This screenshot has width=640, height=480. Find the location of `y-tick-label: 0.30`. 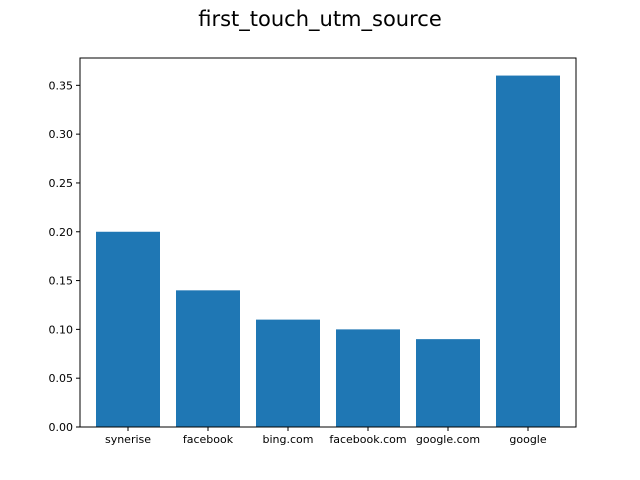

y-tick-label: 0.30 is located at coordinates (61, 134).